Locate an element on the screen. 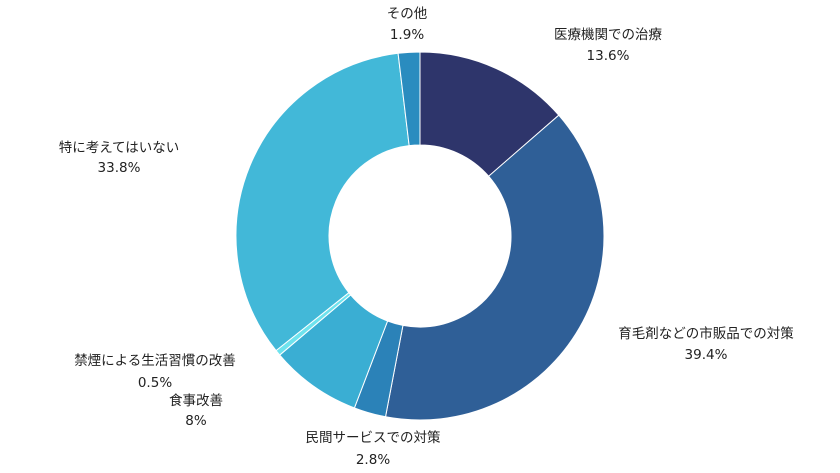 The width and height of the screenshot is (840, 473). slice-label-1: 医療機関での治療 is located at coordinates (608, 34).